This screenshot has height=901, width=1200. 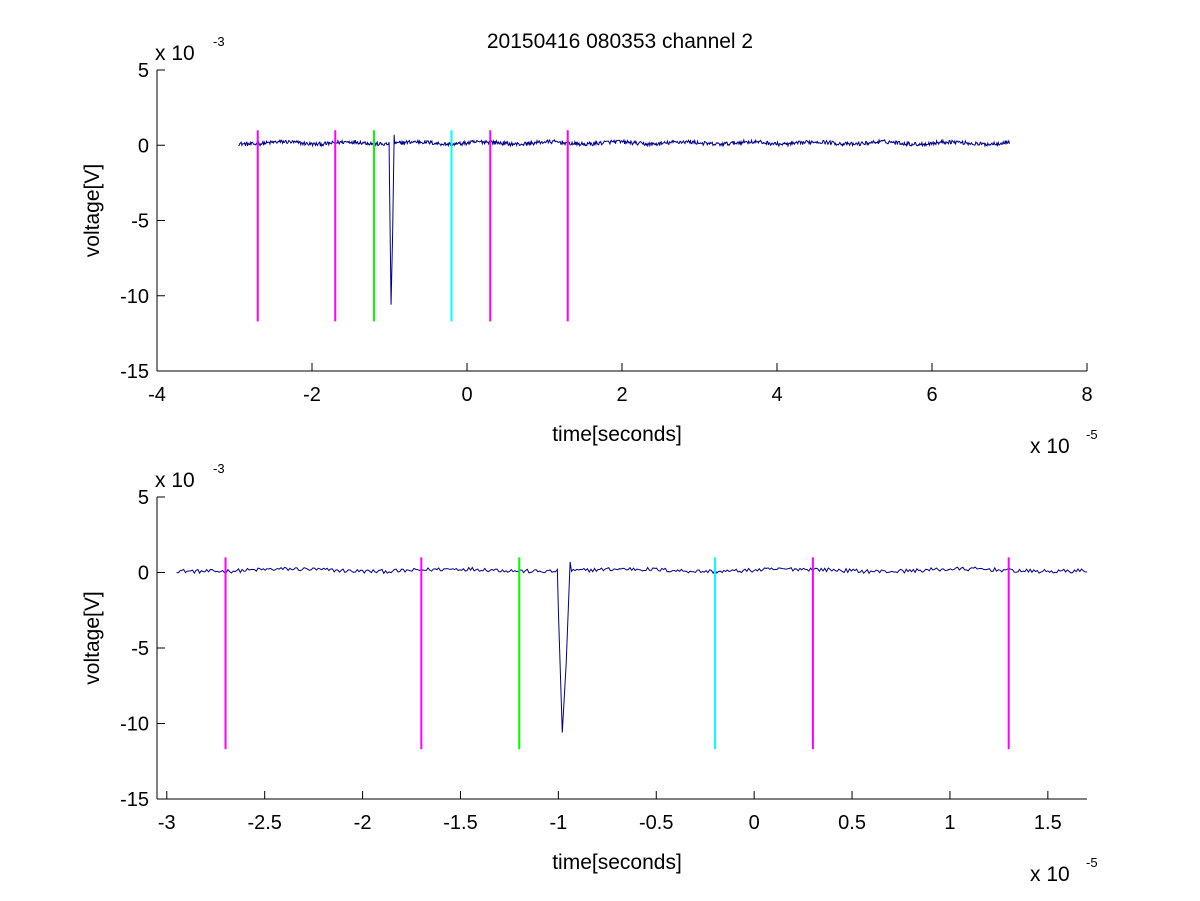 I want to click on bottom-y-tick-label: 5, so click(x=143, y=498).